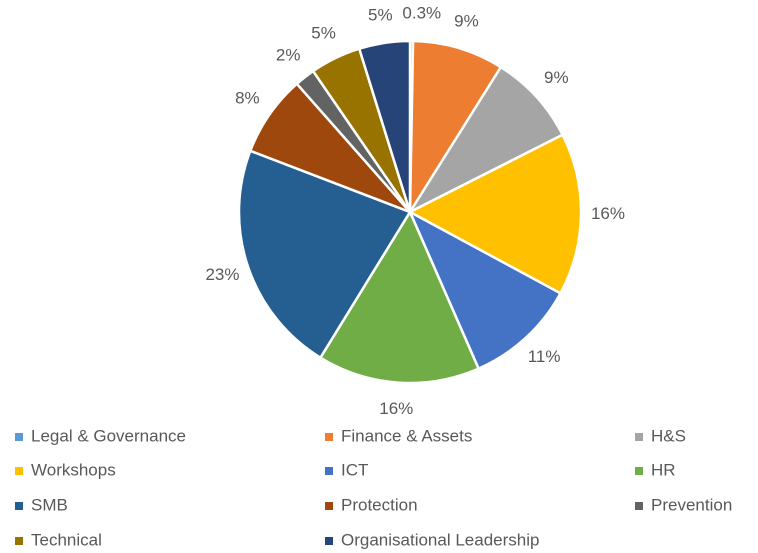 This screenshot has height=553, width=758. Describe the element at coordinates (354, 469) in the screenshot. I see `legend-label: ICT` at that location.